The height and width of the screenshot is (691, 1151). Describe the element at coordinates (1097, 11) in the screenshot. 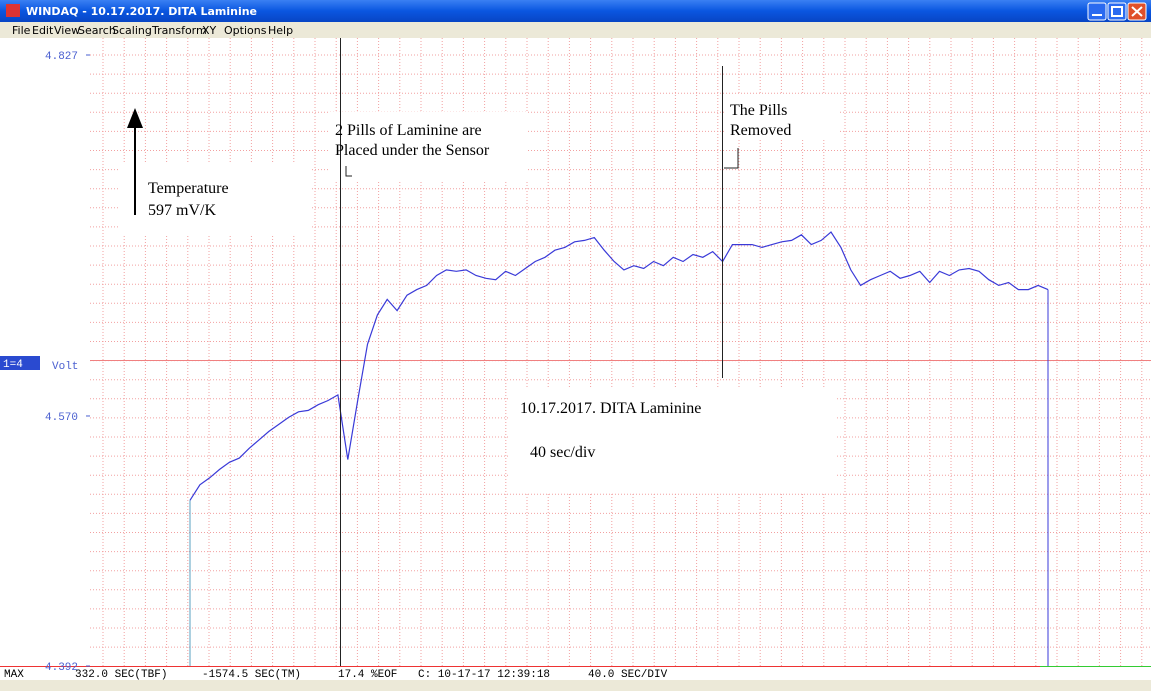

I see `minimize-button` at that location.